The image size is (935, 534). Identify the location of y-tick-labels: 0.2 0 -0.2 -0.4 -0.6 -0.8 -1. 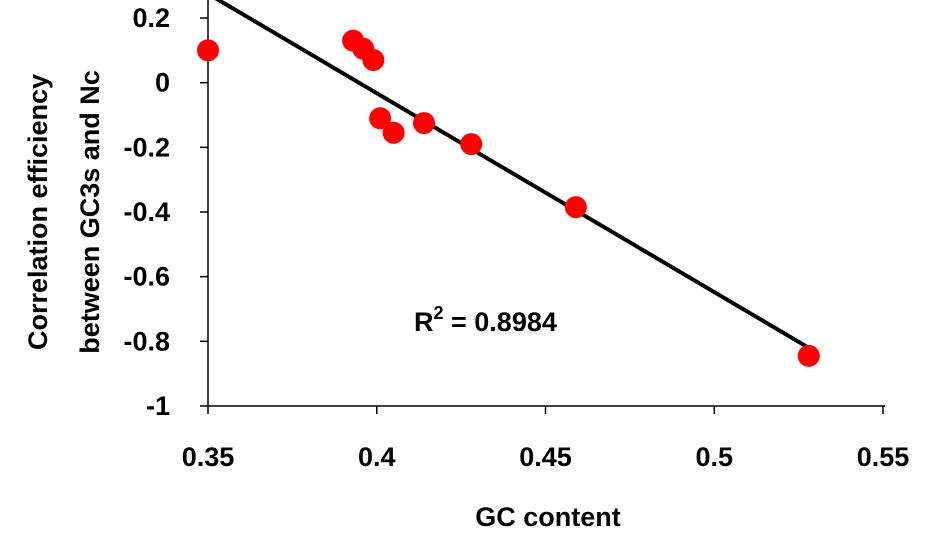
(146, 212).